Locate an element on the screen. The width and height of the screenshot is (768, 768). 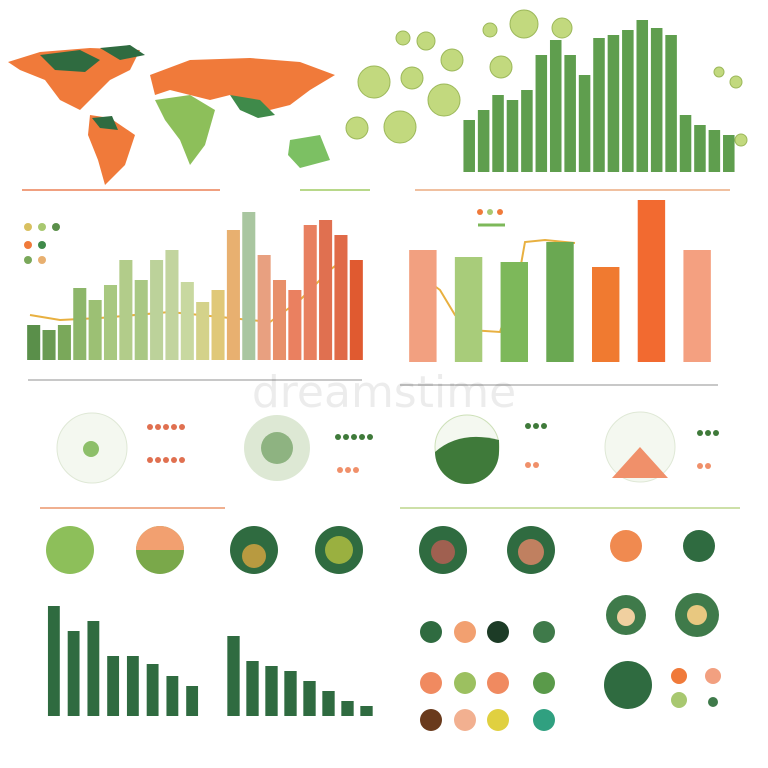
bubbles is located at coordinates (546, 78).